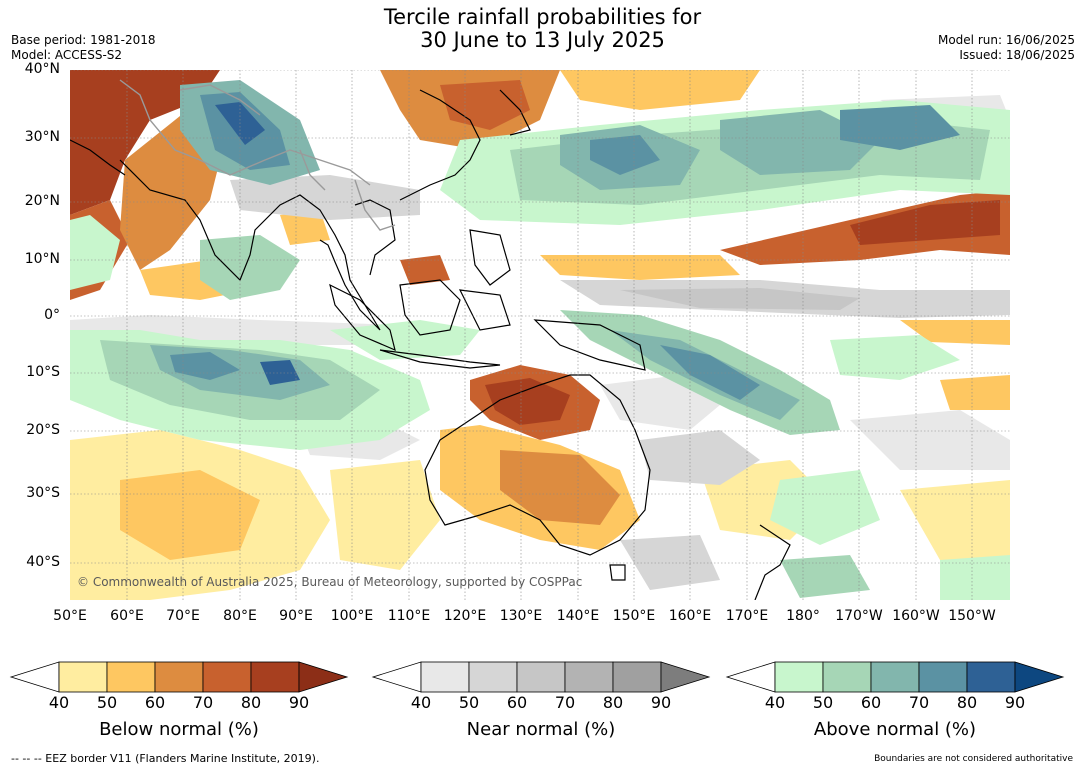  I want to click on below-tick-80: 80, so click(251, 702).